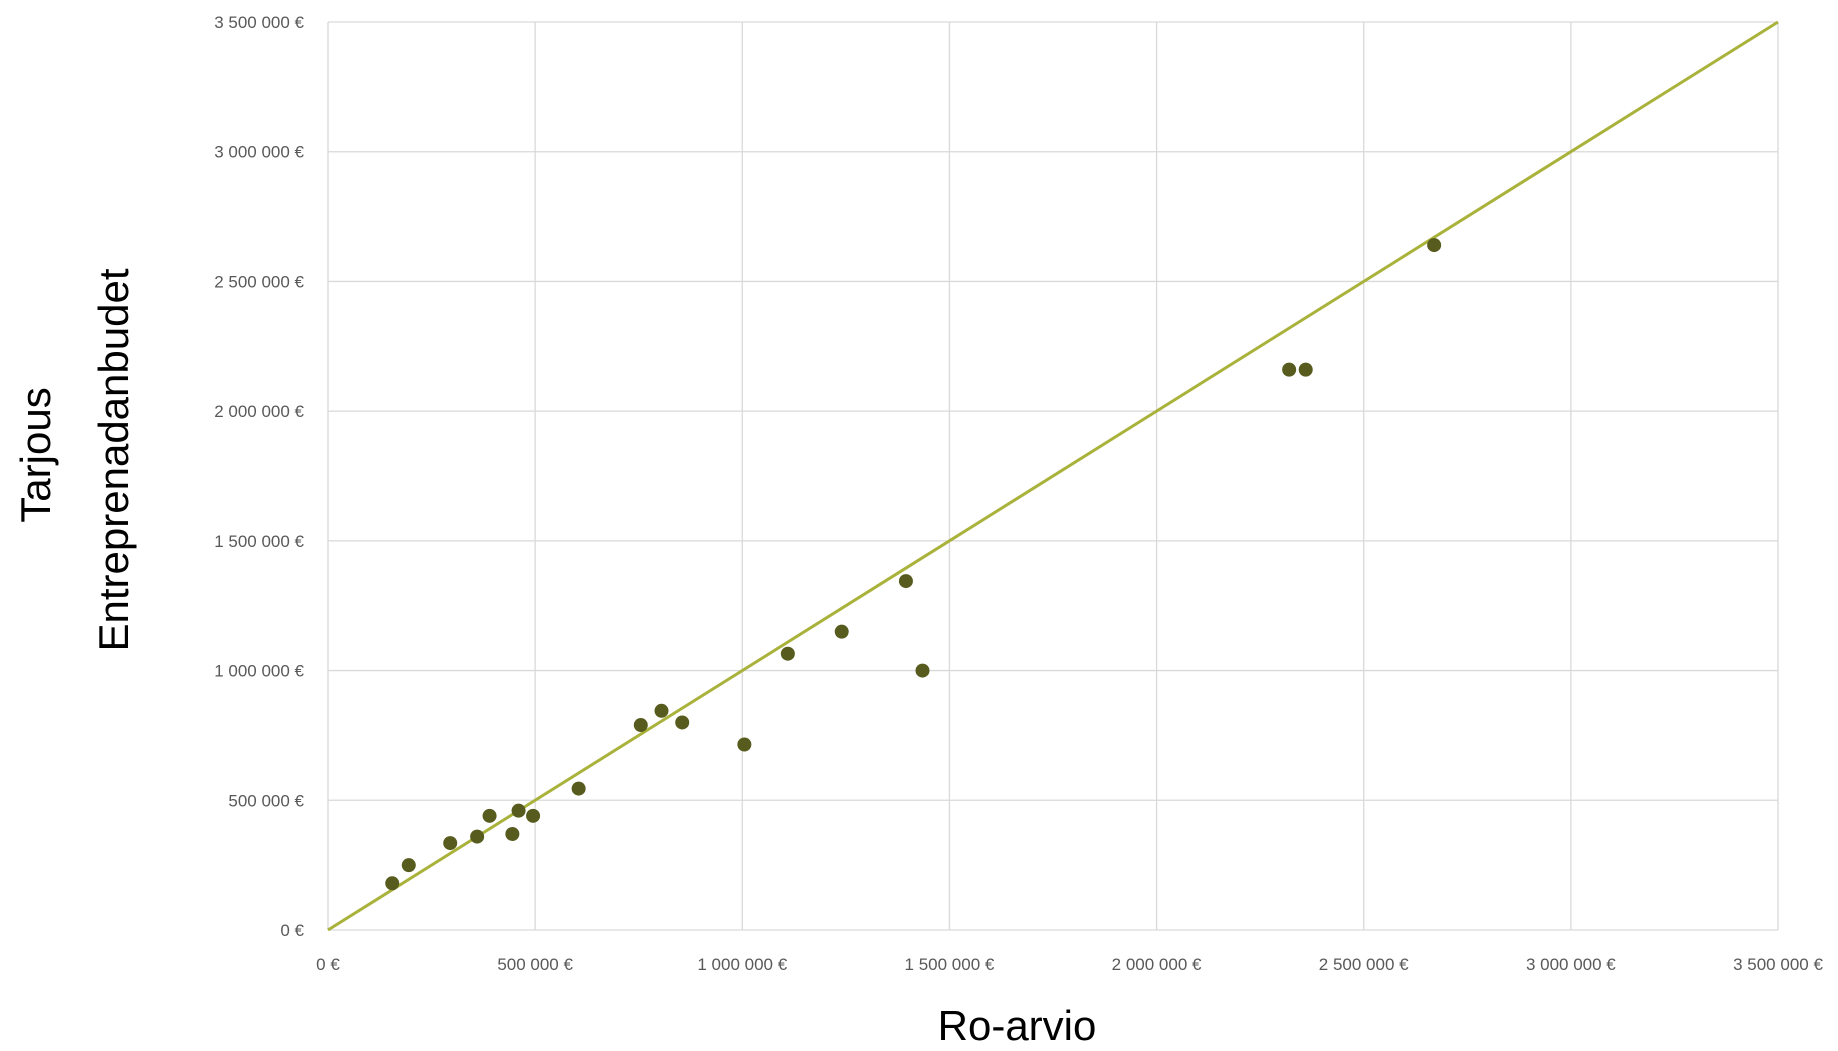  Describe the element at coordinates (259, 281) in the screenshot. I see `y-tick-label: 2 500 000 €` at that location.